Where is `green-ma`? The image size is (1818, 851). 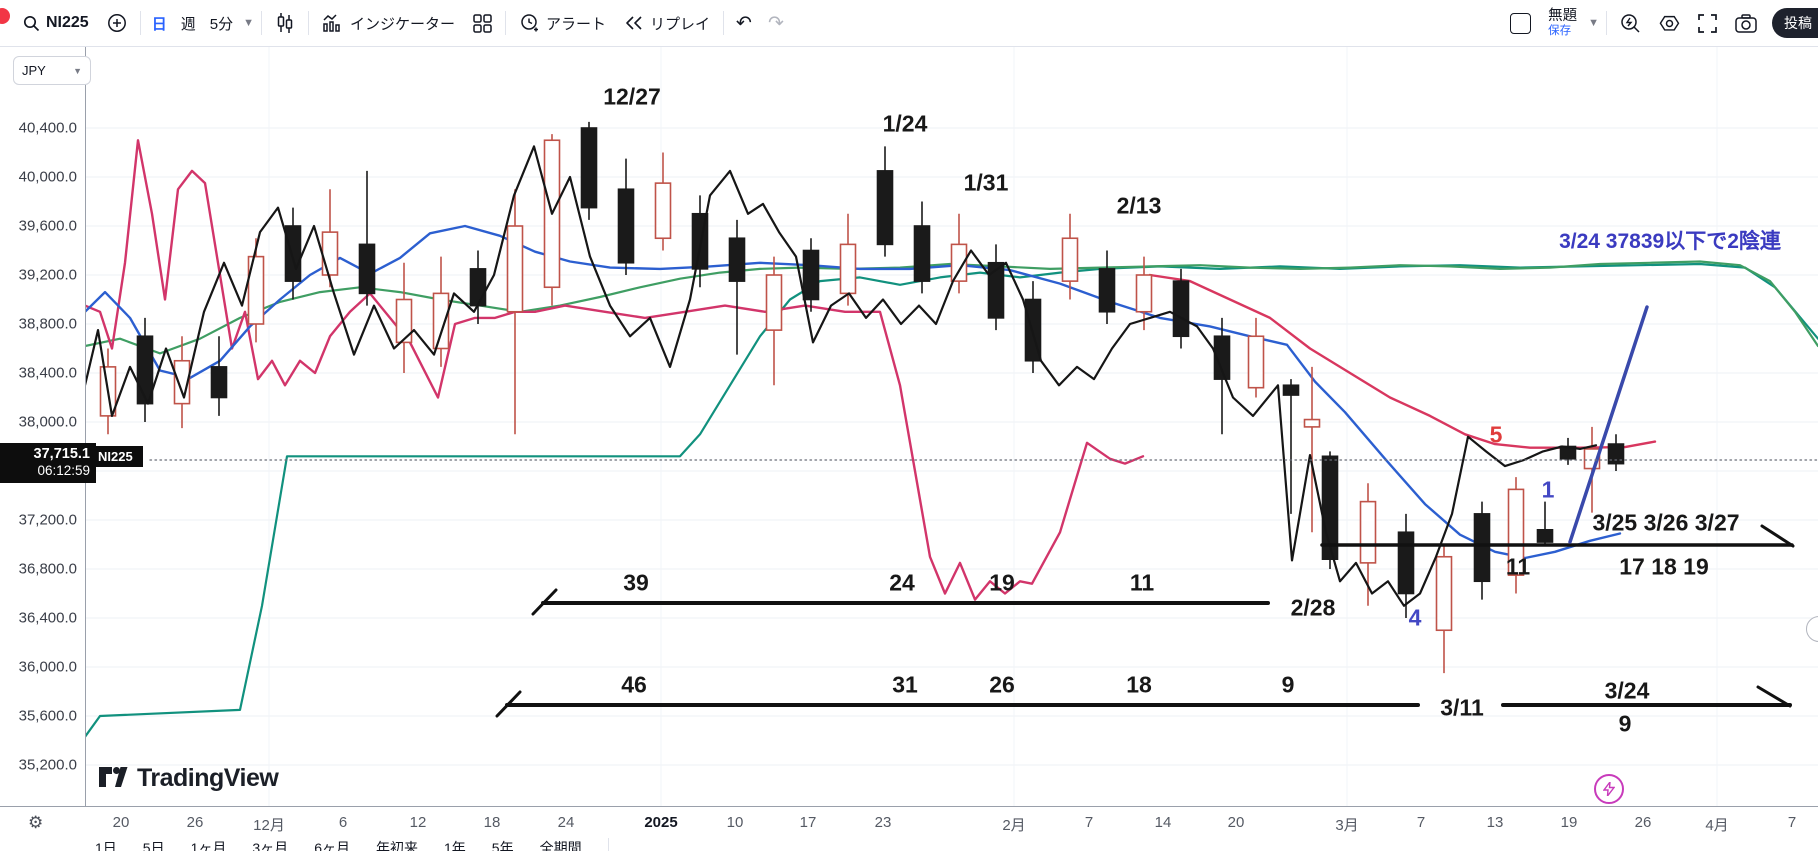 green-ma is located at coordinates (951, 307).